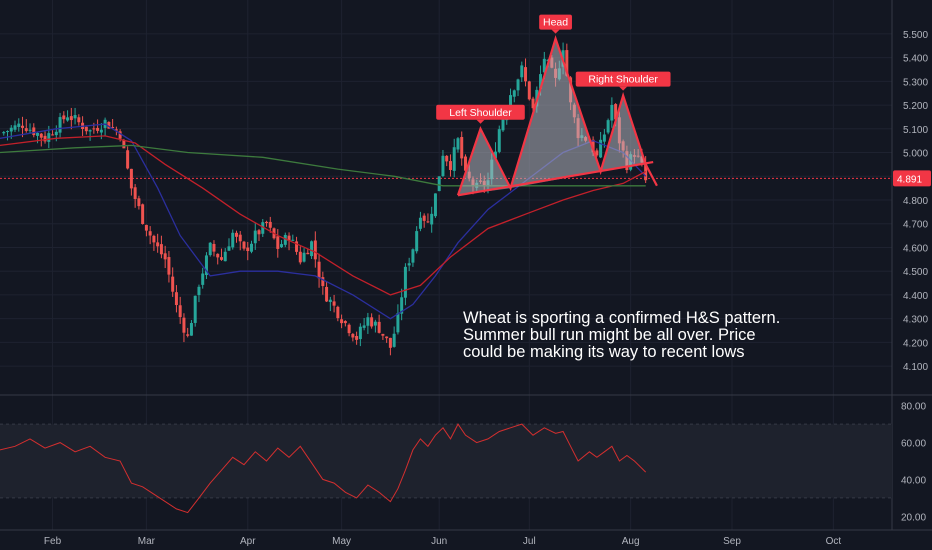 Image resolution: width=932 pixels, height=550 pixels. I want to click on pattern-label: Right Shoulder, so click(623, 81).